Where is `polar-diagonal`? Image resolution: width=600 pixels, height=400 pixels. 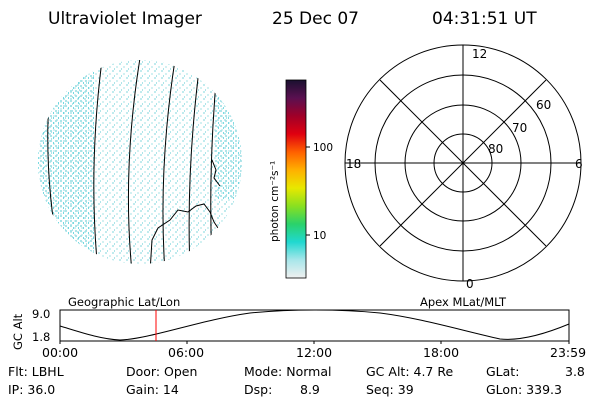
polar-diagonal is located at coordinates (463, 163).